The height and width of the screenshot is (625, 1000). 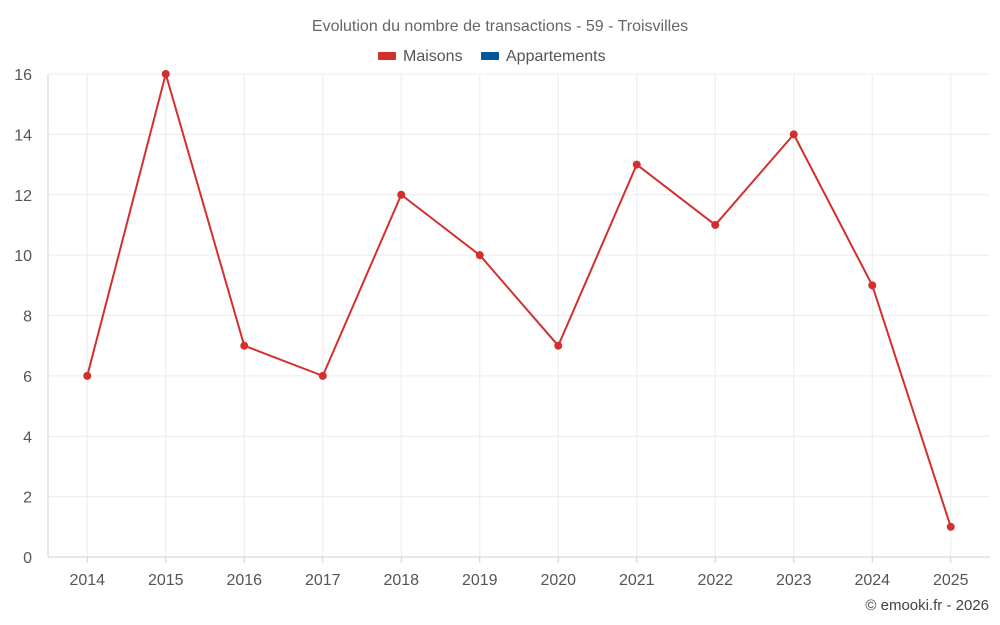 I want to click on legend: Maisons Appartements, so click(x=492, y=56).